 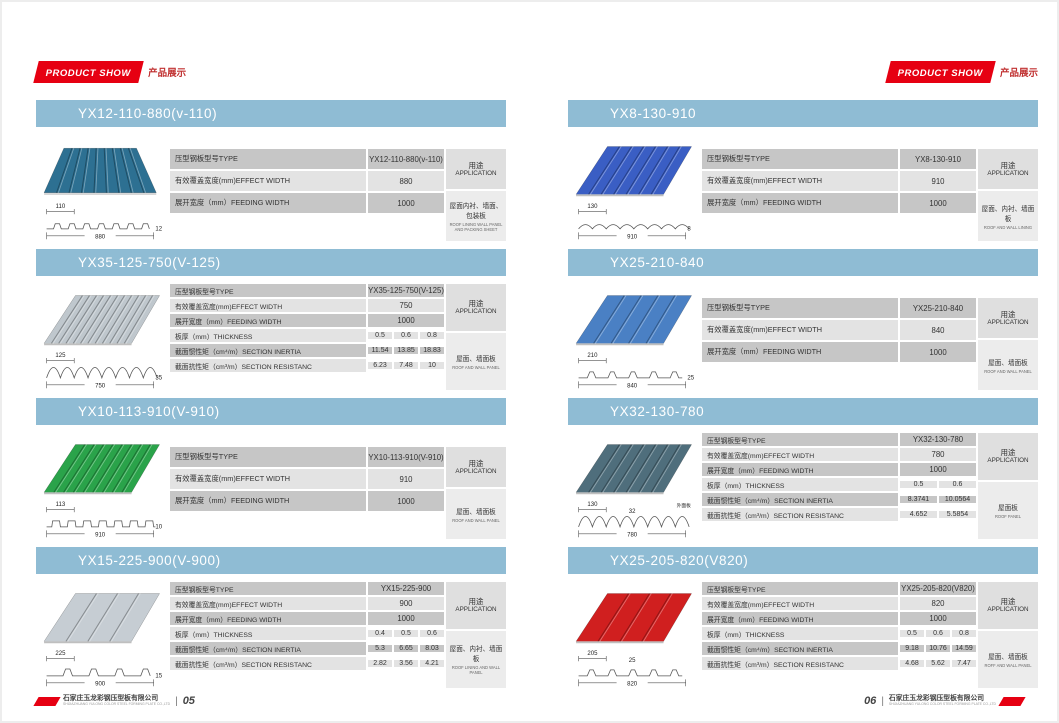 I want to click on spec-value: 6.65, so click(x=406, y=648).